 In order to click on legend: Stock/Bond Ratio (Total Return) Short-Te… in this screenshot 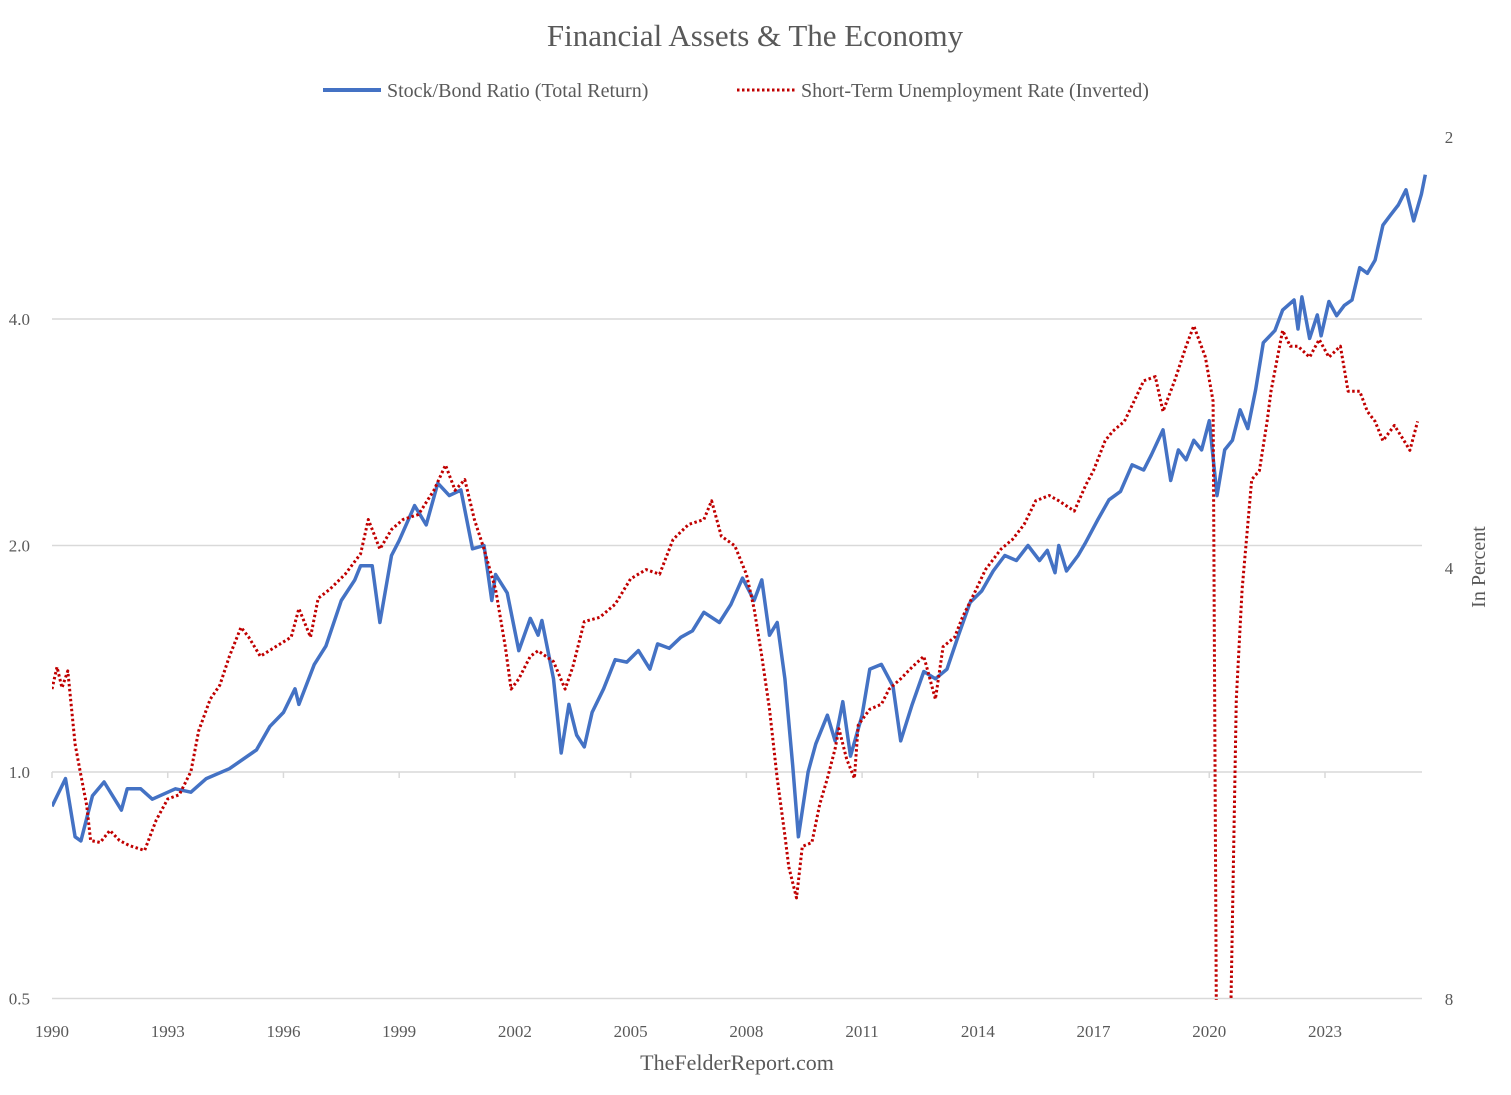, I will do `click(736, 91)`.